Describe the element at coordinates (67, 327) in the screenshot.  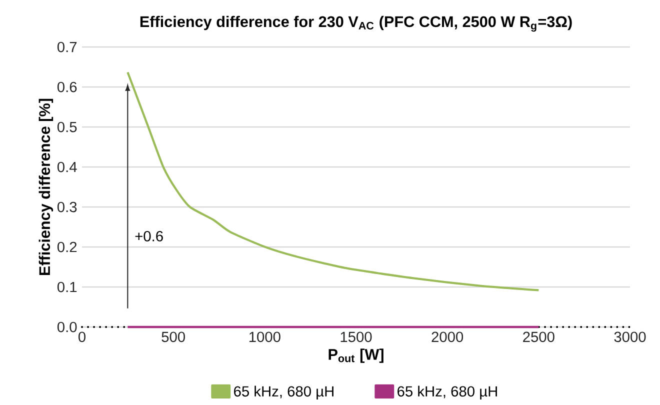
I see `y-tick-label: 0.0` at that location.